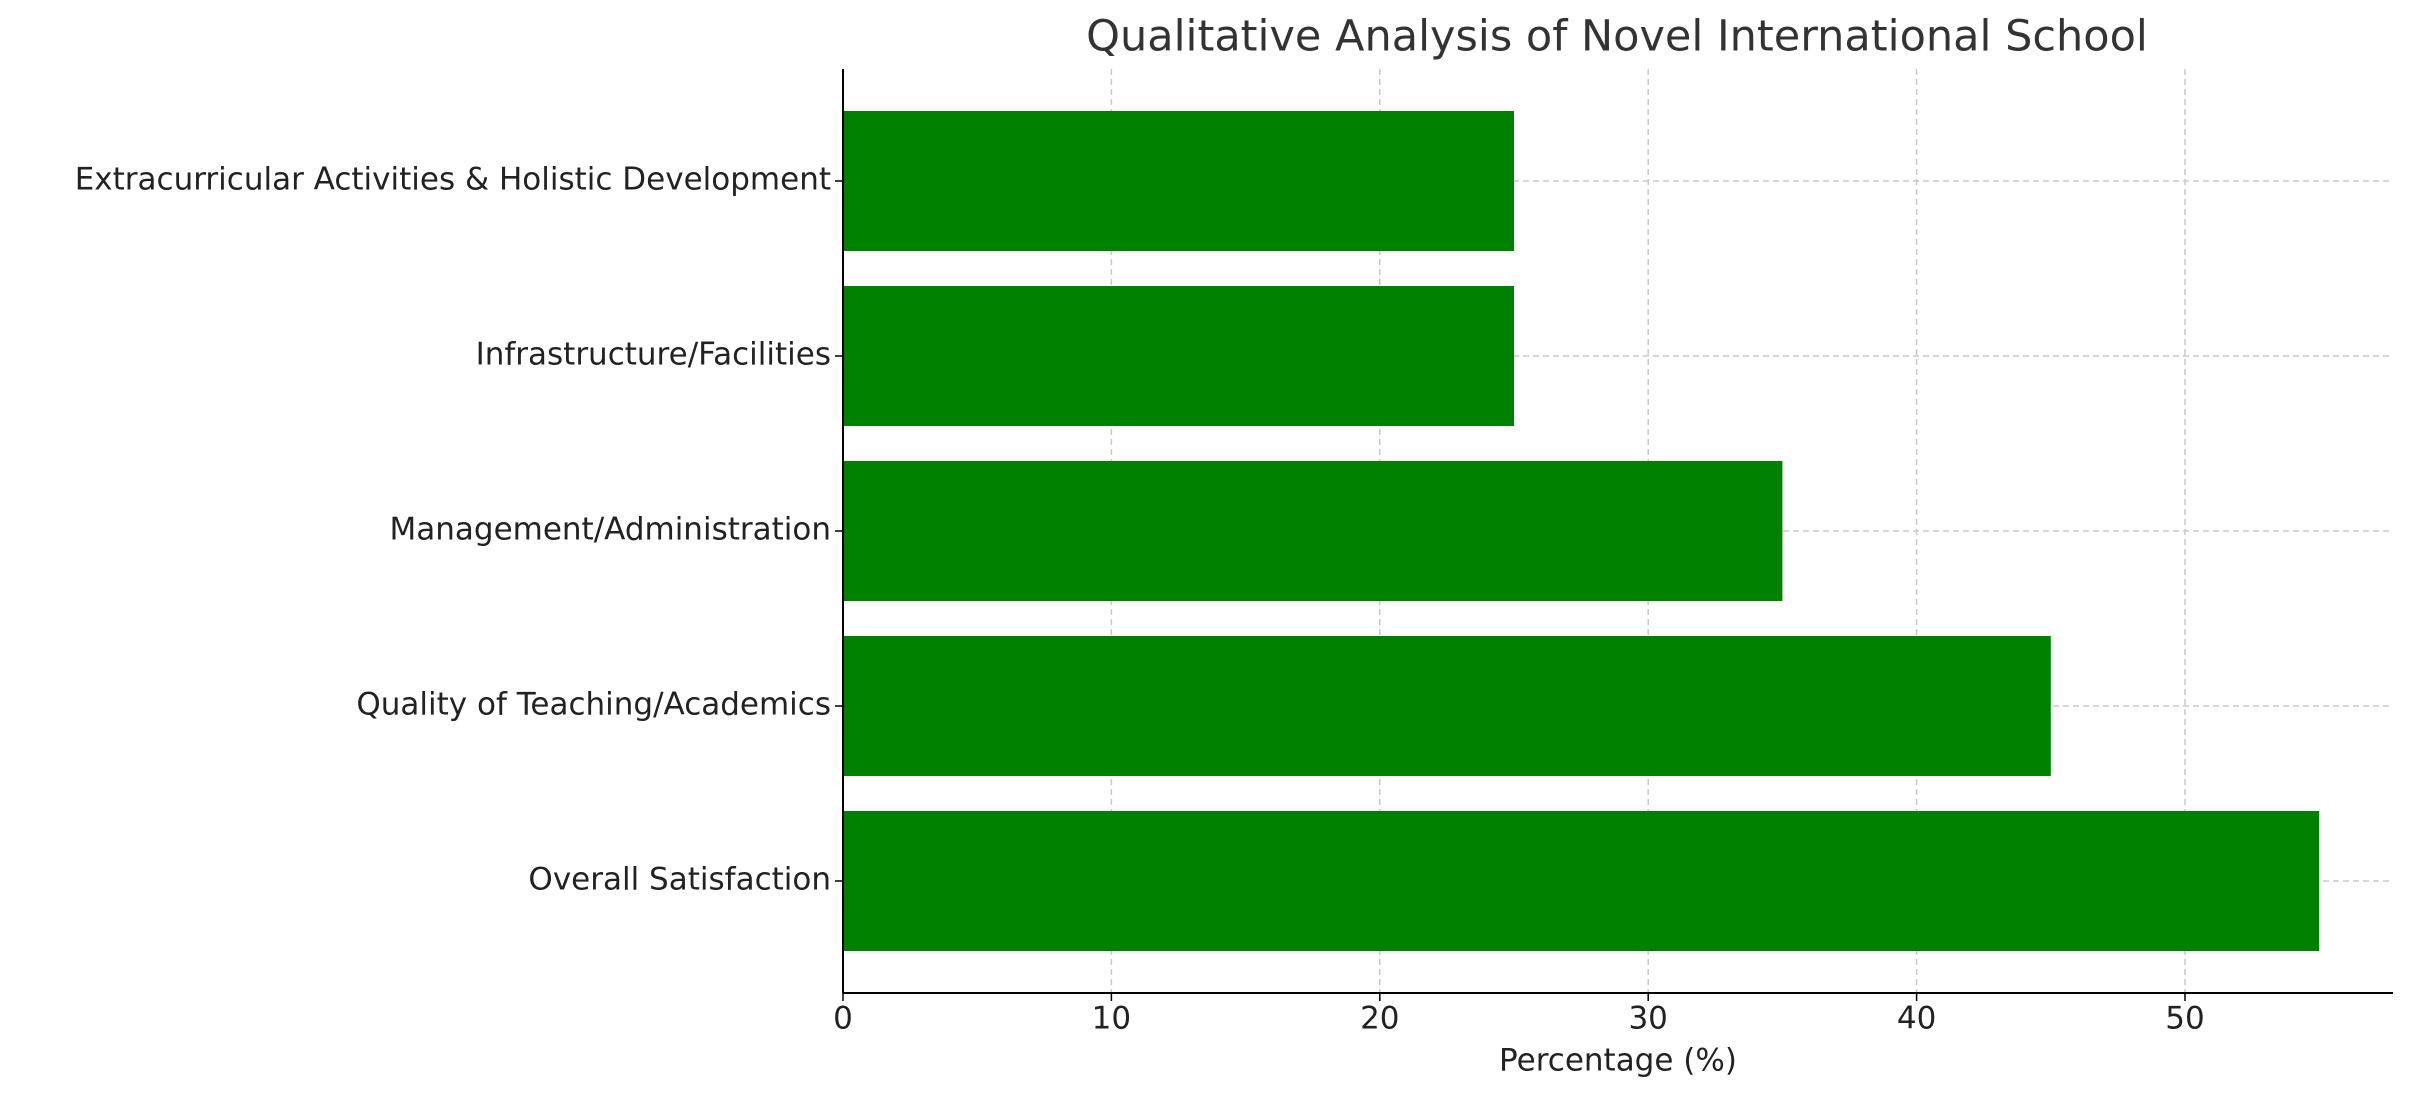 Image resolution: width=2413 pixels, height=1101 pixels. What do you see at coordinates (1379, 1019) in the screenshot?
I see `x-tick-label: 20` at bounding box center [1379, 1019].